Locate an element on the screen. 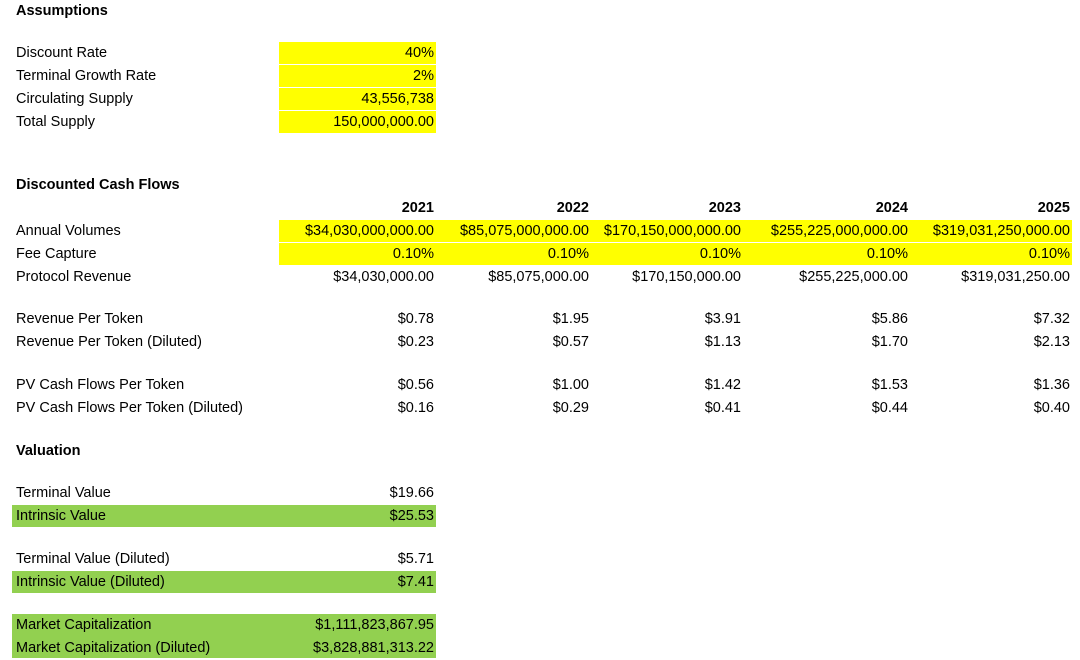 This screenshot has width=1080, height=660. market-cap-cell: $1,111,823,867.95 is located at coordinates (374, 625).